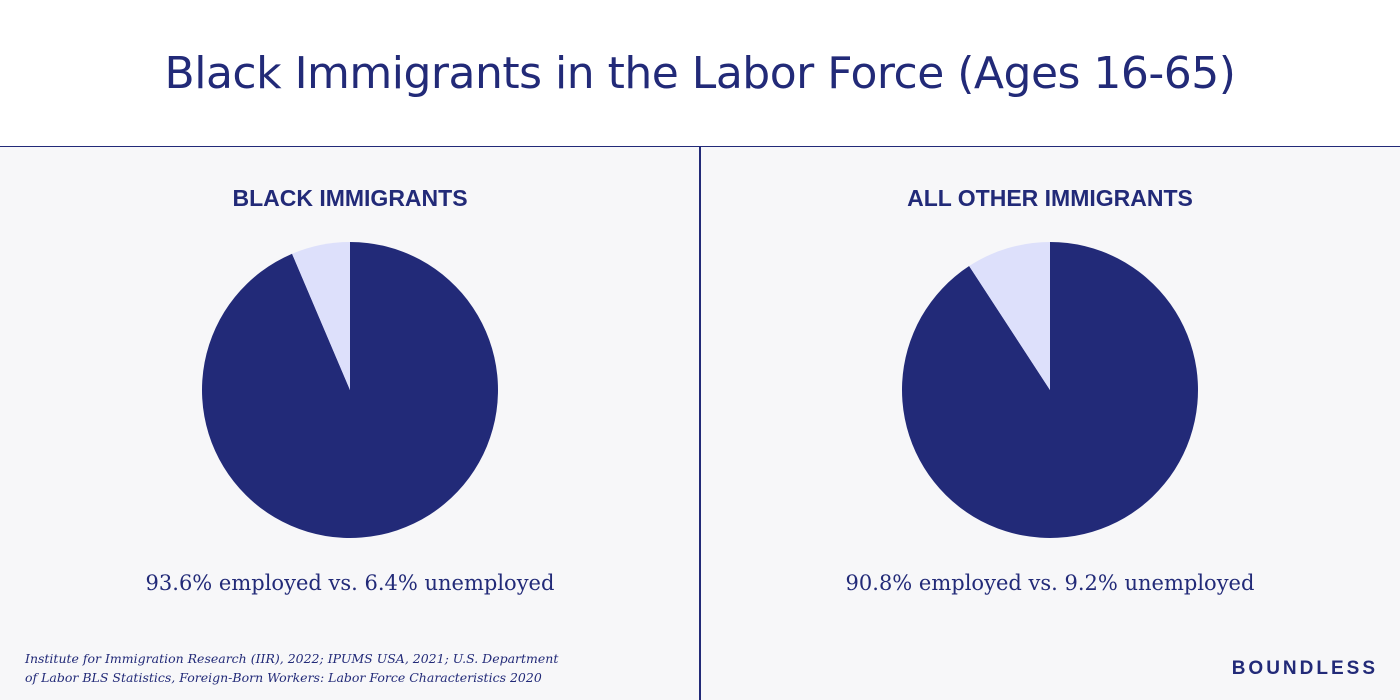 The image size is (1400, 700). I want to click on pie-chart-black-immigrants, so click(350, 390).